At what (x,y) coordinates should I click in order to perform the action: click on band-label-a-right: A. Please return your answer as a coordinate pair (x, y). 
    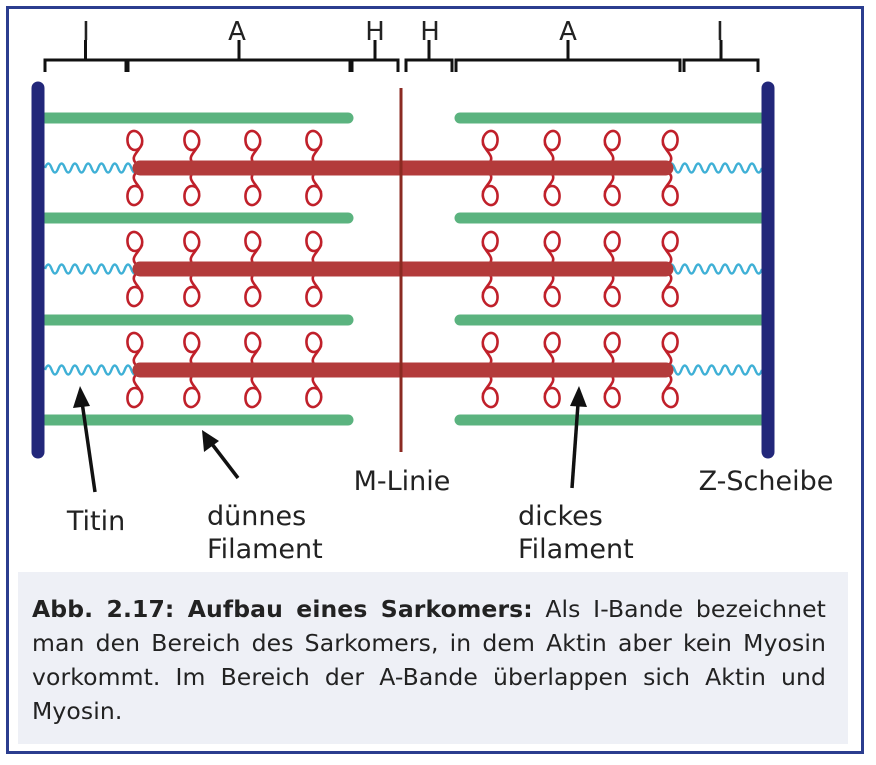
    Looking at the image, I should click on (568, 32).